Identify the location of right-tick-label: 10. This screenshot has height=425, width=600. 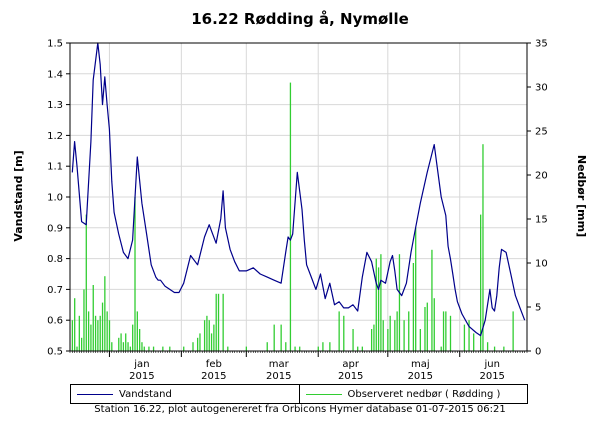
(541, 264).